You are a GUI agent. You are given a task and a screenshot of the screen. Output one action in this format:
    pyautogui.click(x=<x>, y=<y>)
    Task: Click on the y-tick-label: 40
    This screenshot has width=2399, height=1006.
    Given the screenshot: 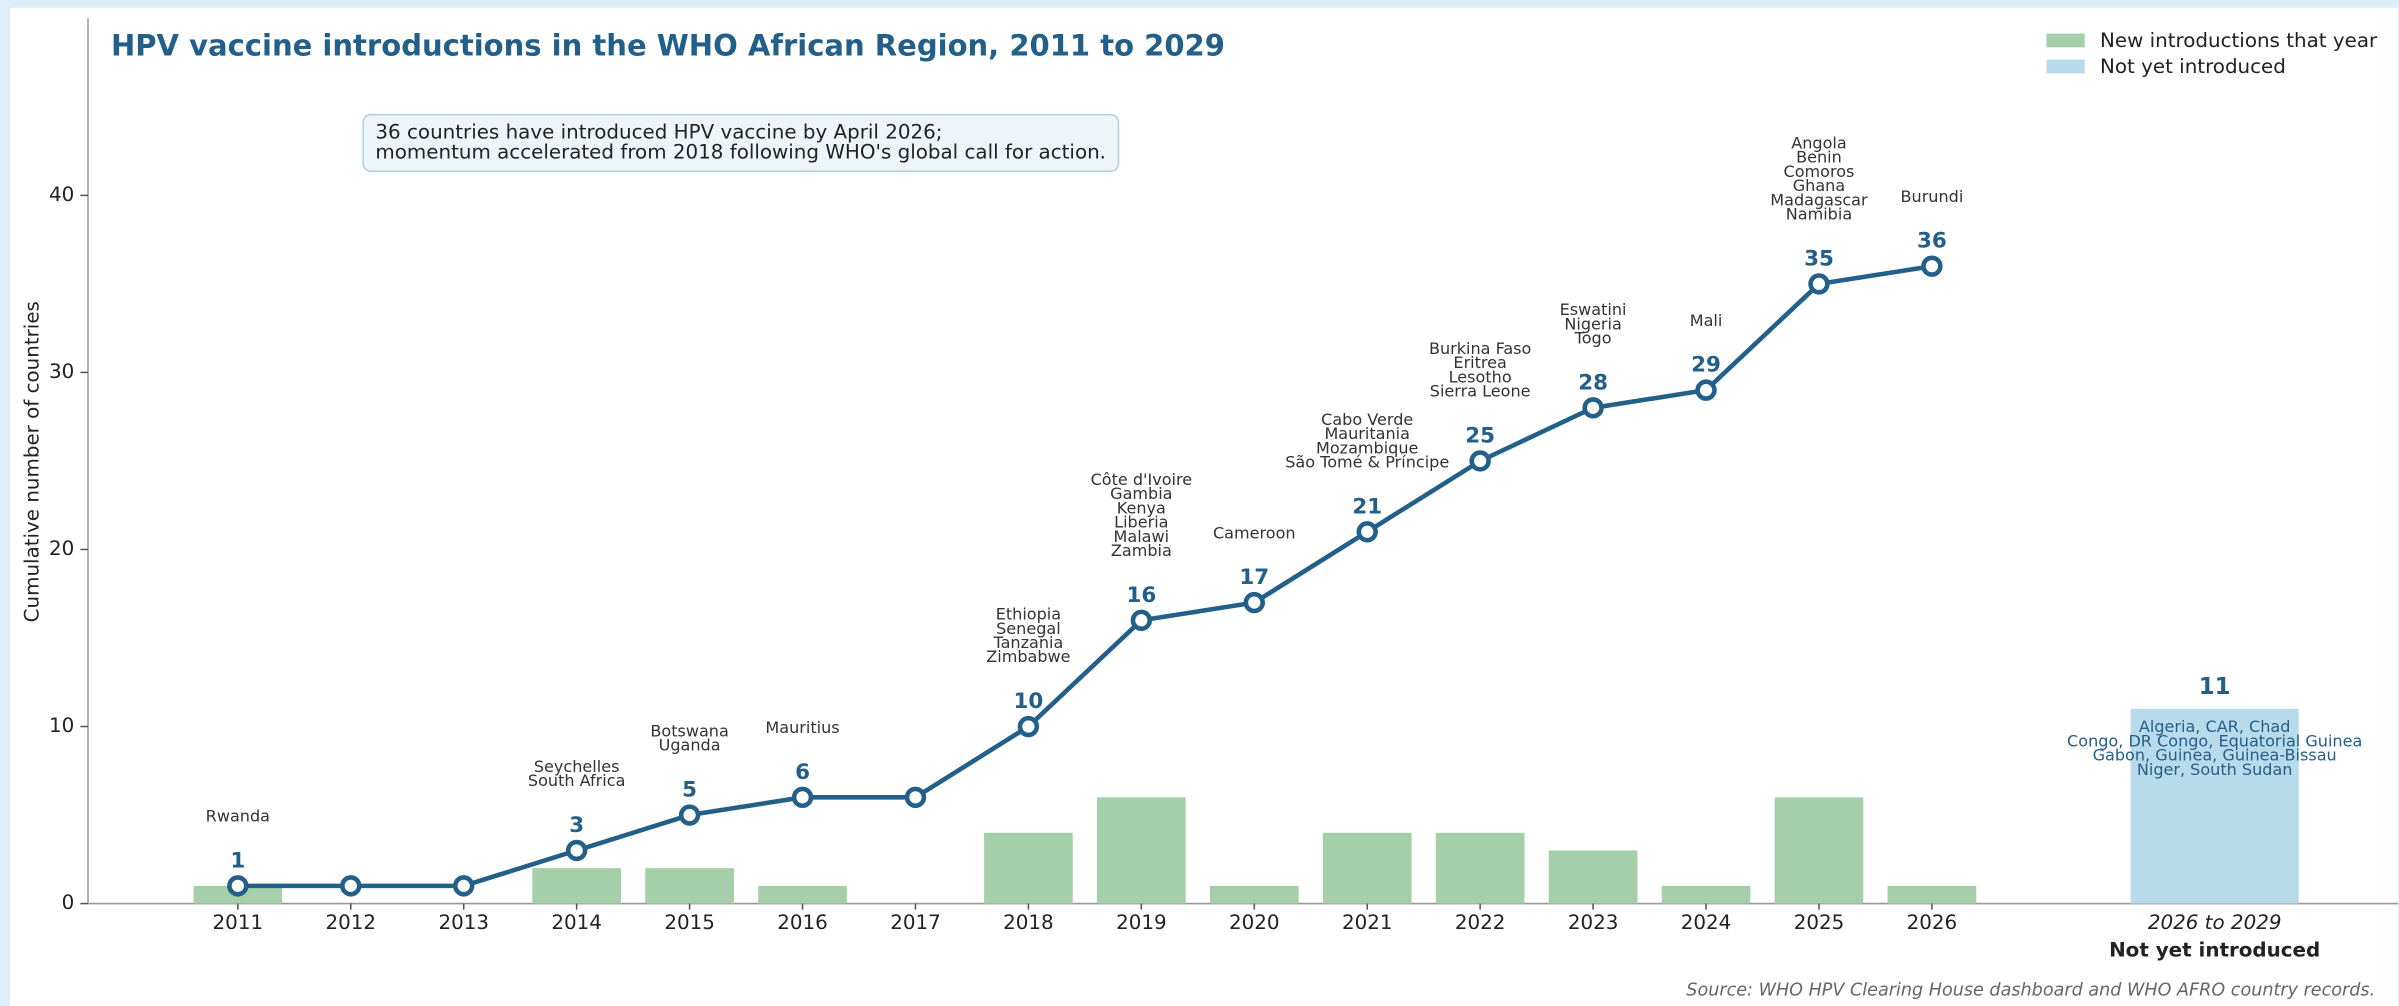 What is the action you would take?
    pyautogui.click(x=61, y=194)
    